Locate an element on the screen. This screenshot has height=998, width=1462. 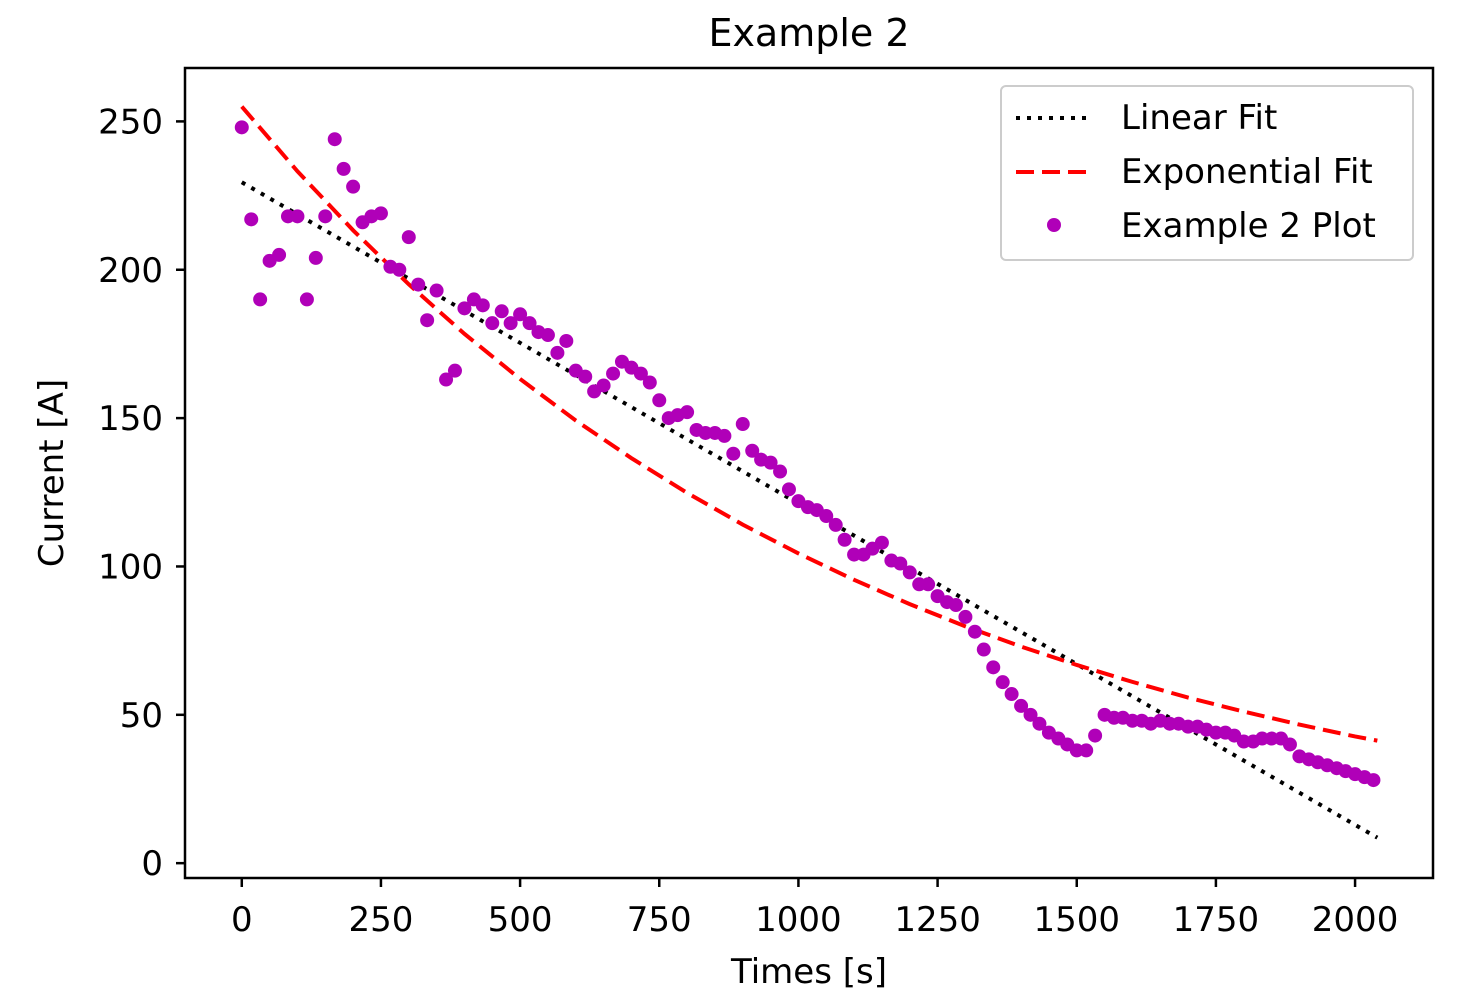
x-tick-label: 1500 is located at coordinates (1076, 920).